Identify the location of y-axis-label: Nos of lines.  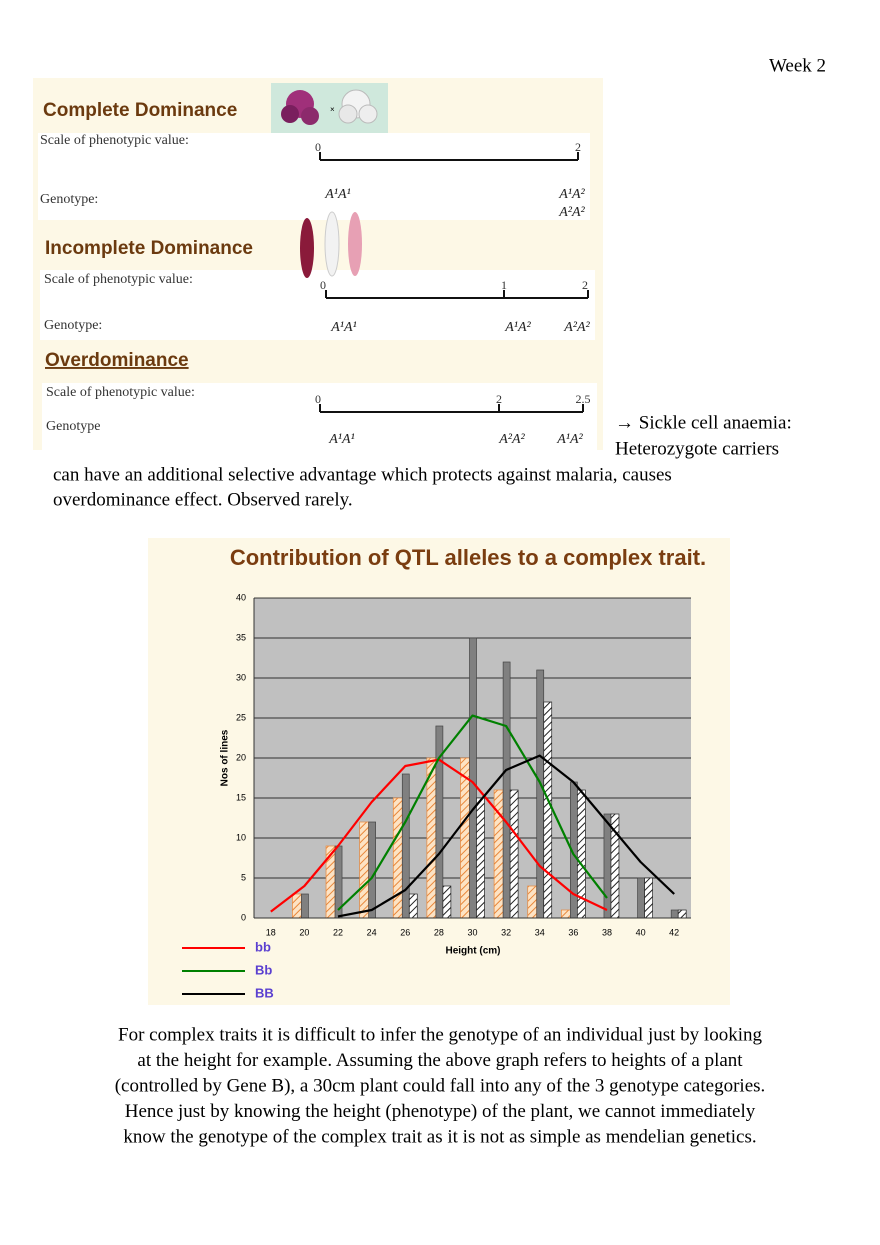
(225, 757).